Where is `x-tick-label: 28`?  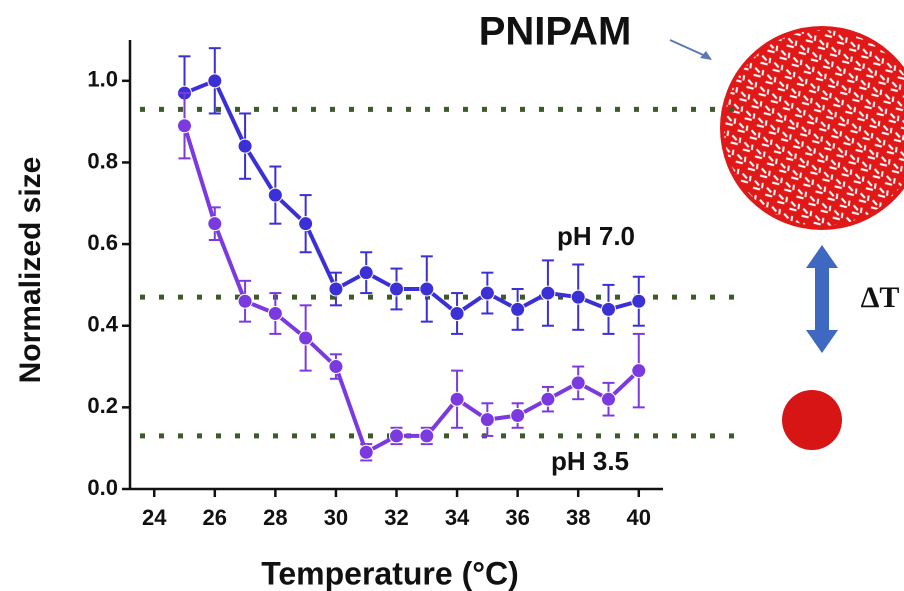 x-tick-label: 28 is located at coordinates (275, 517).